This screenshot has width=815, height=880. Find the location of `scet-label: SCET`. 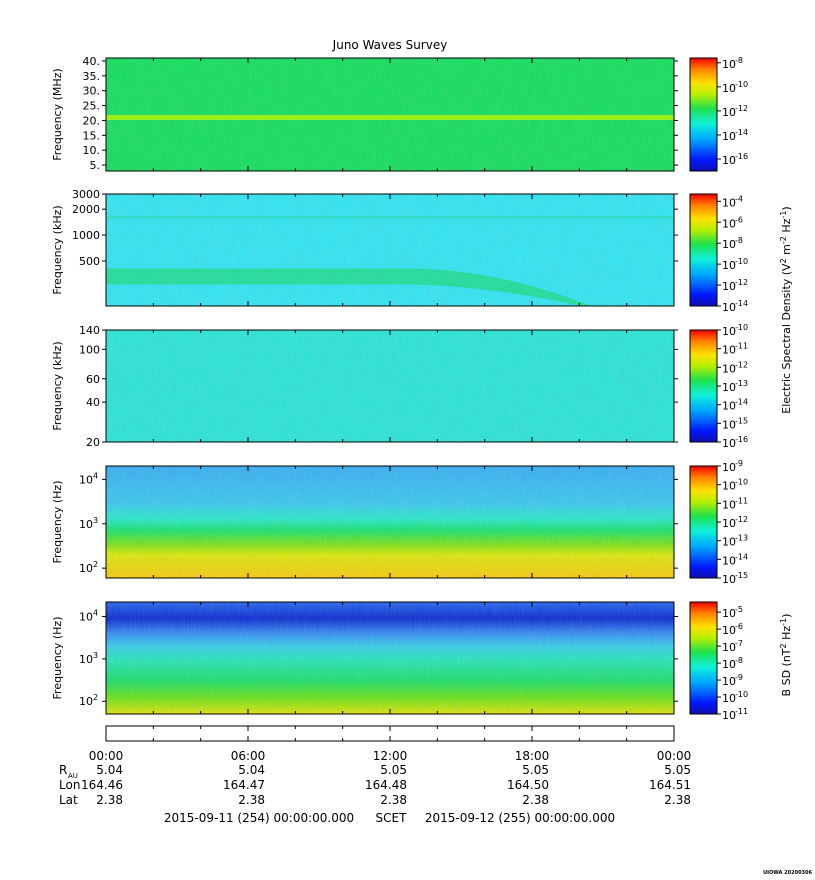

scet-label: SCET is located at coordinates (392, 818).